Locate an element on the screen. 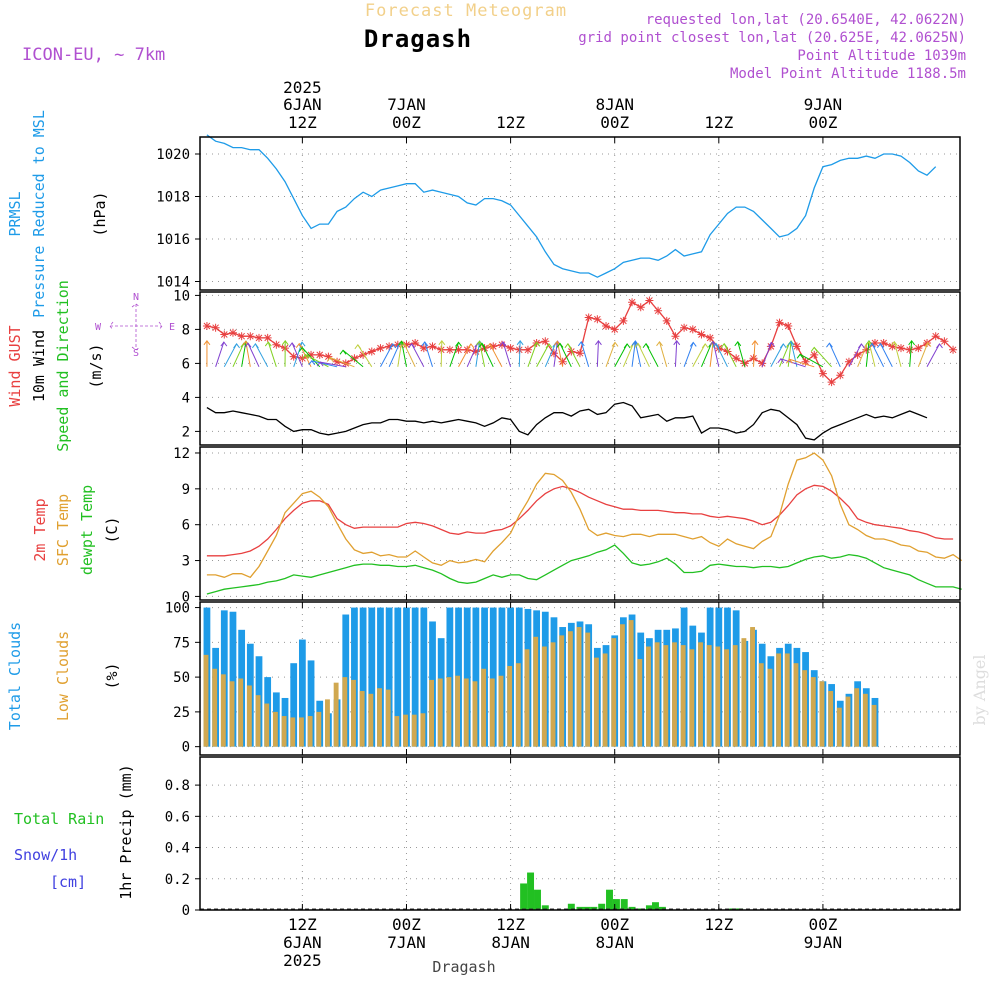  info-requested: requested lon,lat (20.6540E, 42.0622N) is located at coordinates (806, 20).